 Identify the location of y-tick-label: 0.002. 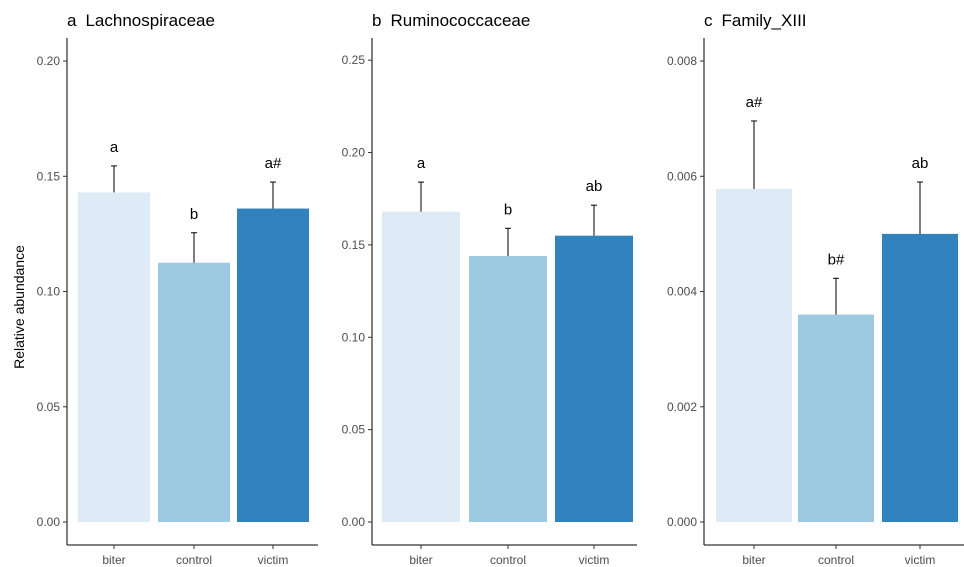
(682, 407).